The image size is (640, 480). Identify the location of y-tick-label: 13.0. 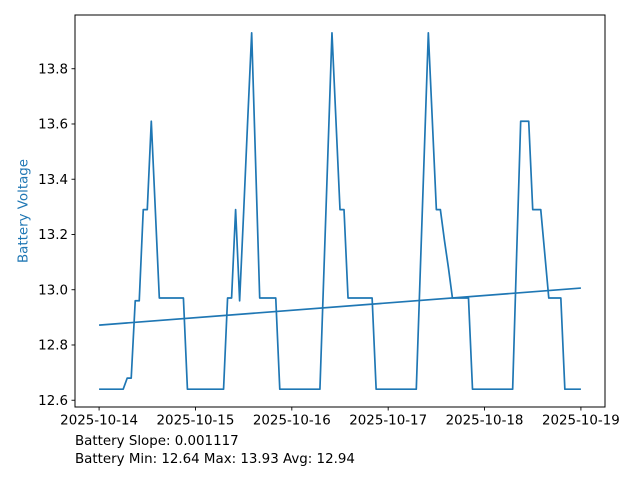
(53, 290).